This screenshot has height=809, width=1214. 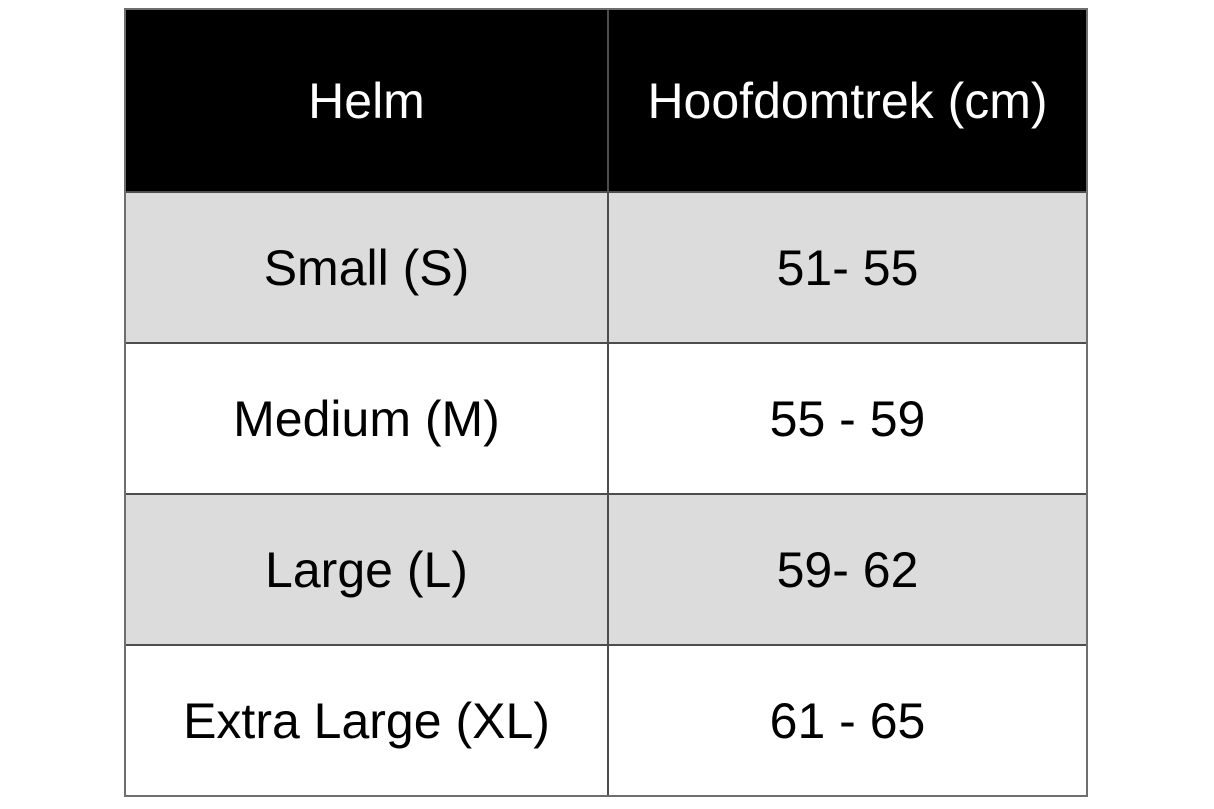 What do you see at coordinates (366, 418) in the screenshot?
I see `cell-helm-size: Medium (M)` at bounding box center [366, 418].